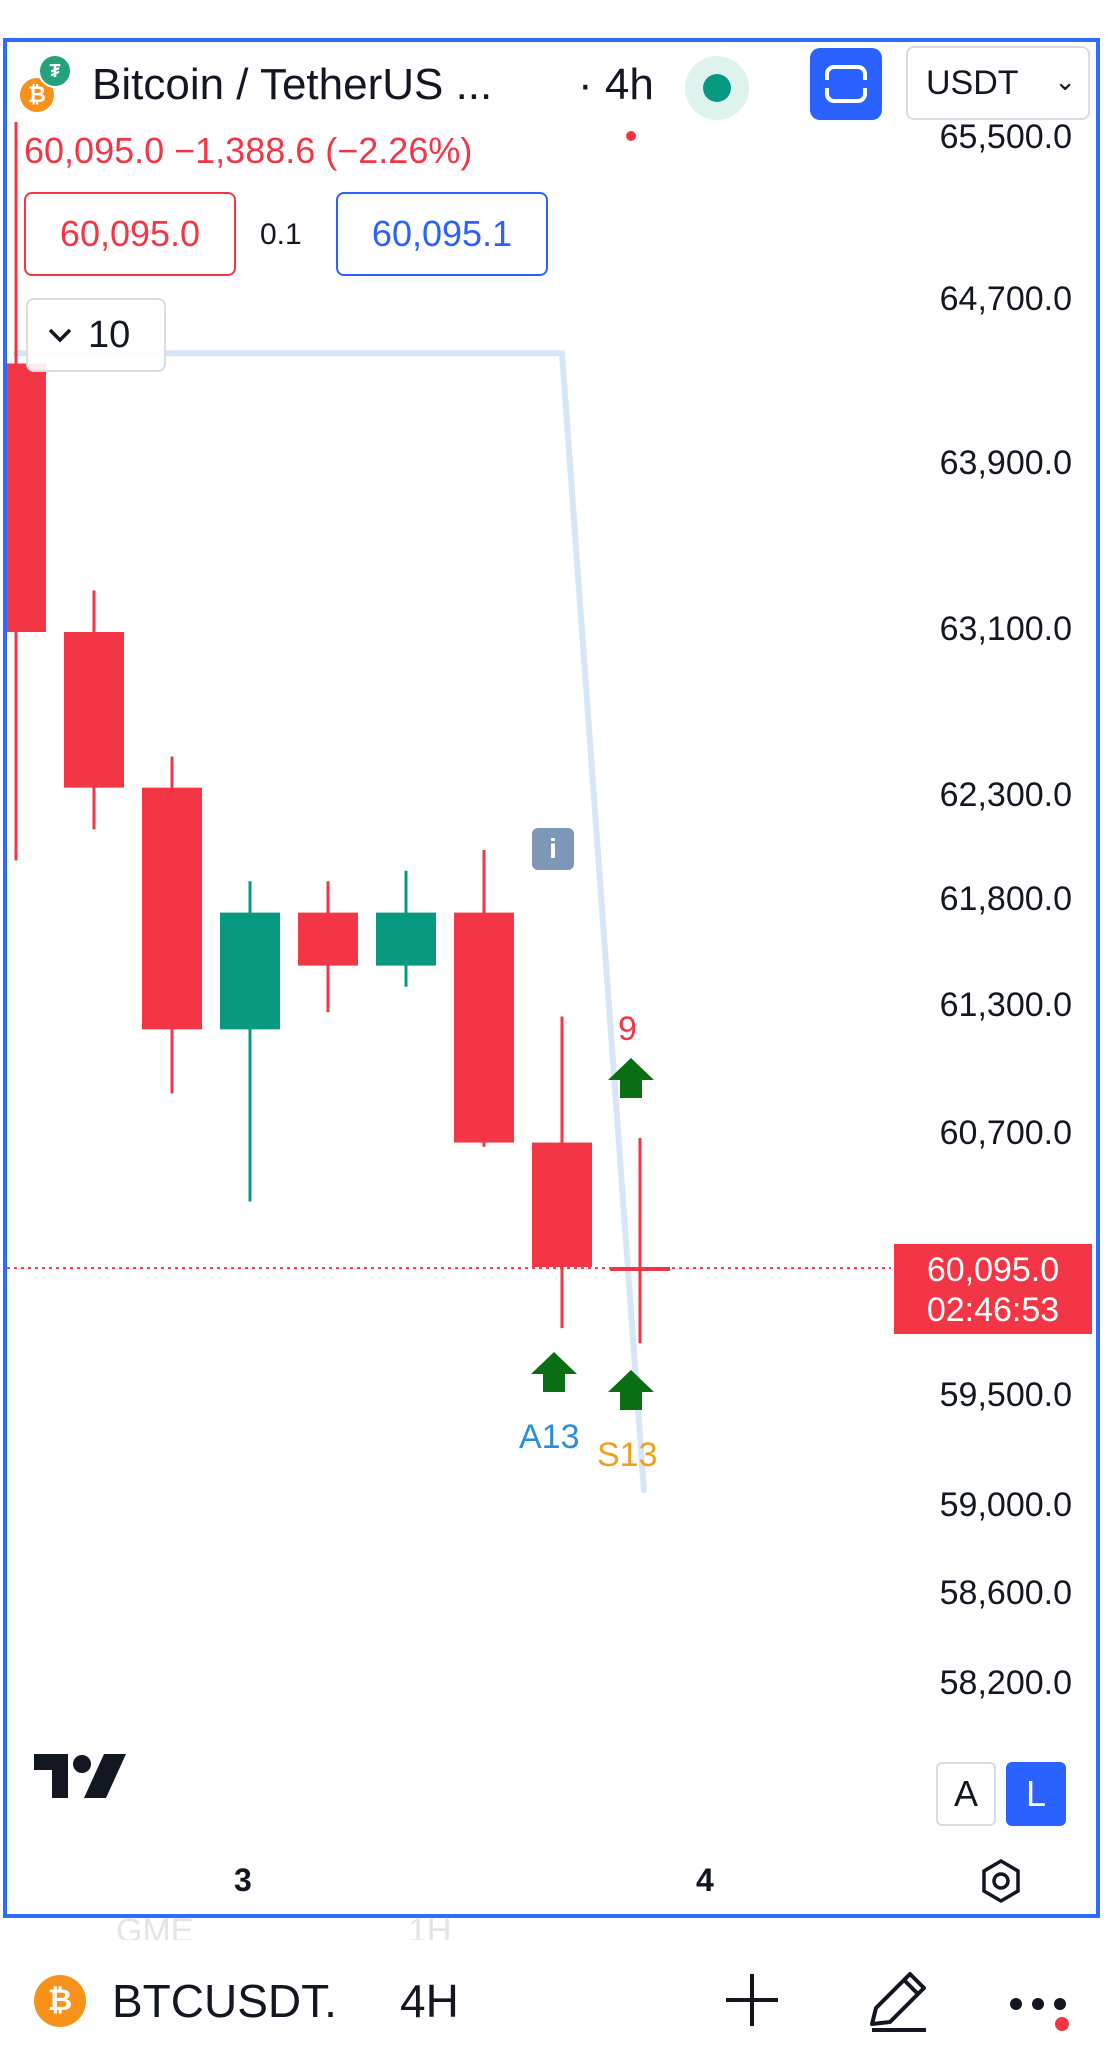 This screenshot has width=1106, height=2048. What do you see at coordinates (1005, 899) in the screenshot?
I see `axis-label: 61,800.0` at bounding box center [1005, 899].